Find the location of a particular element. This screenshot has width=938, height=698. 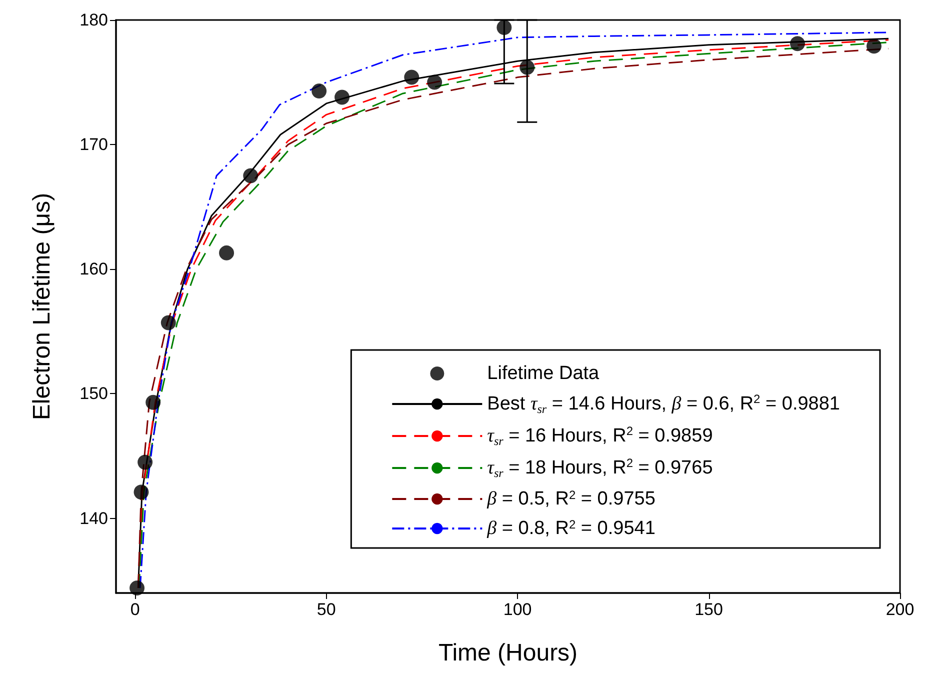

x-tick-label: 150 is located at coordinates (708, 609).